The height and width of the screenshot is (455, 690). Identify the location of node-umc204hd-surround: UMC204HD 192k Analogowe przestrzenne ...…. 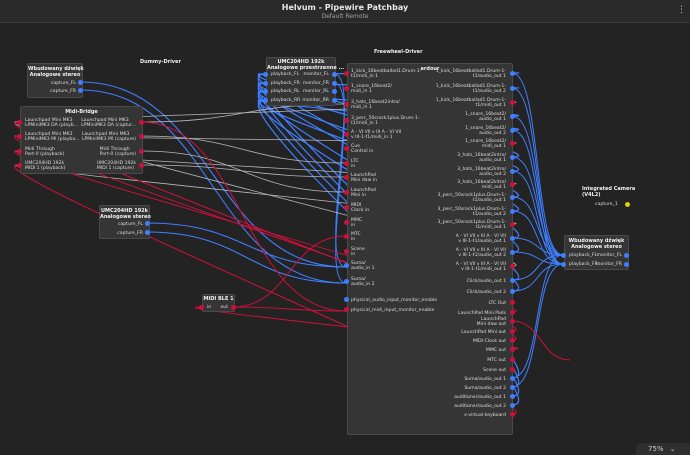
(305, 81).